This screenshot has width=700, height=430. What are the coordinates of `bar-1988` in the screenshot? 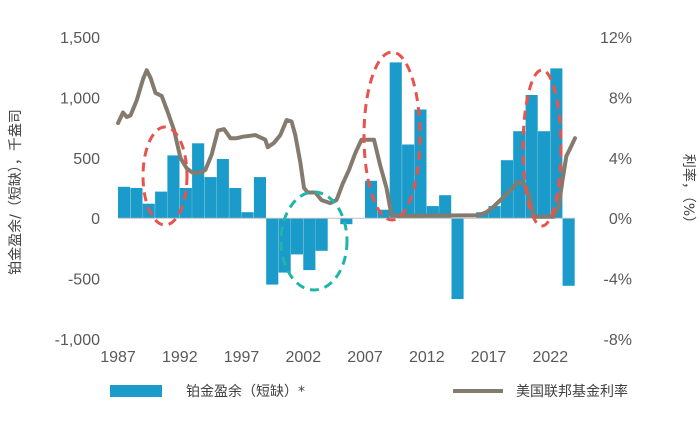 It's located at (136, 203).